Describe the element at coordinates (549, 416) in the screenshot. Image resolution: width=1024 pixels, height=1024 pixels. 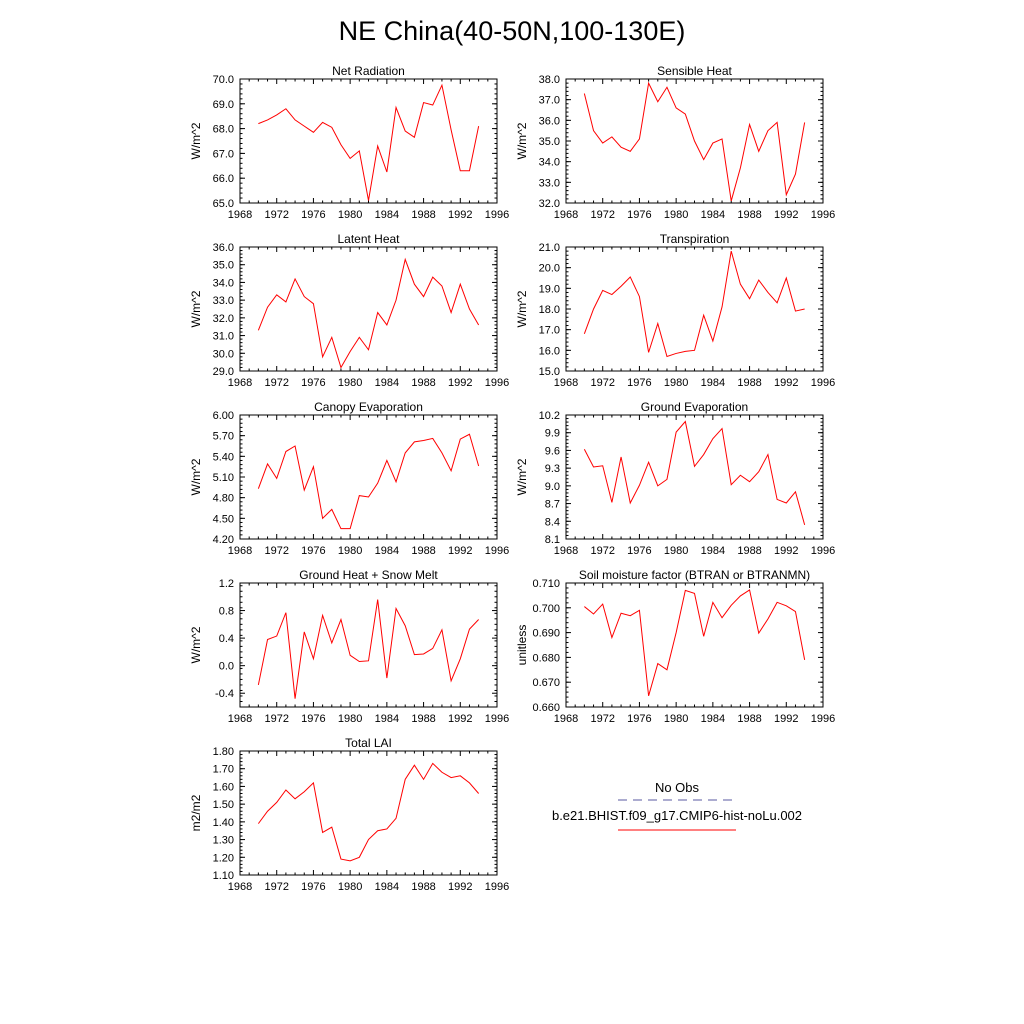
I see `y-tick-label: 10.2` at that location.